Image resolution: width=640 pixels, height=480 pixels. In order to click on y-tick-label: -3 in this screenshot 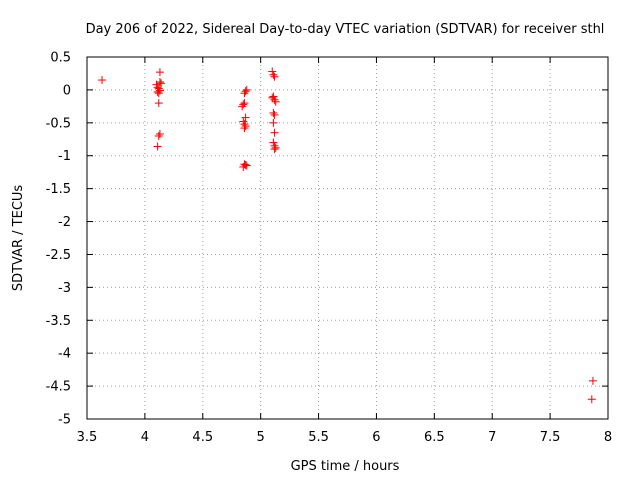, I will do `click(64, 288)`.